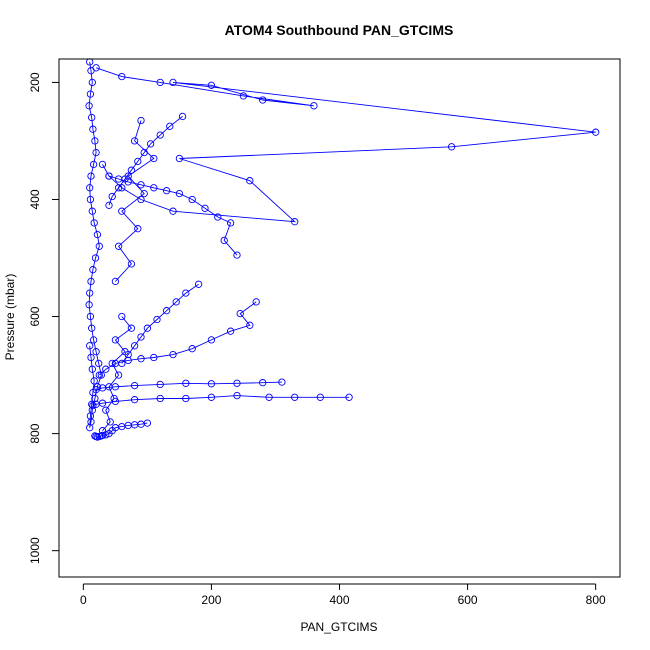  I want to click on x-tick-label: 400, so click(339, 600).